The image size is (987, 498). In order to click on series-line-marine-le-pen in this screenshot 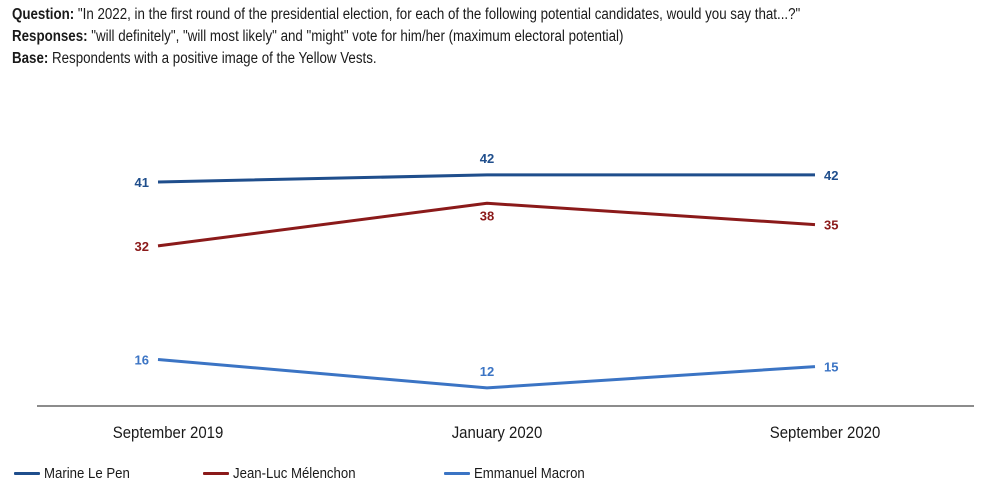, I will do `click(486, 178)`.